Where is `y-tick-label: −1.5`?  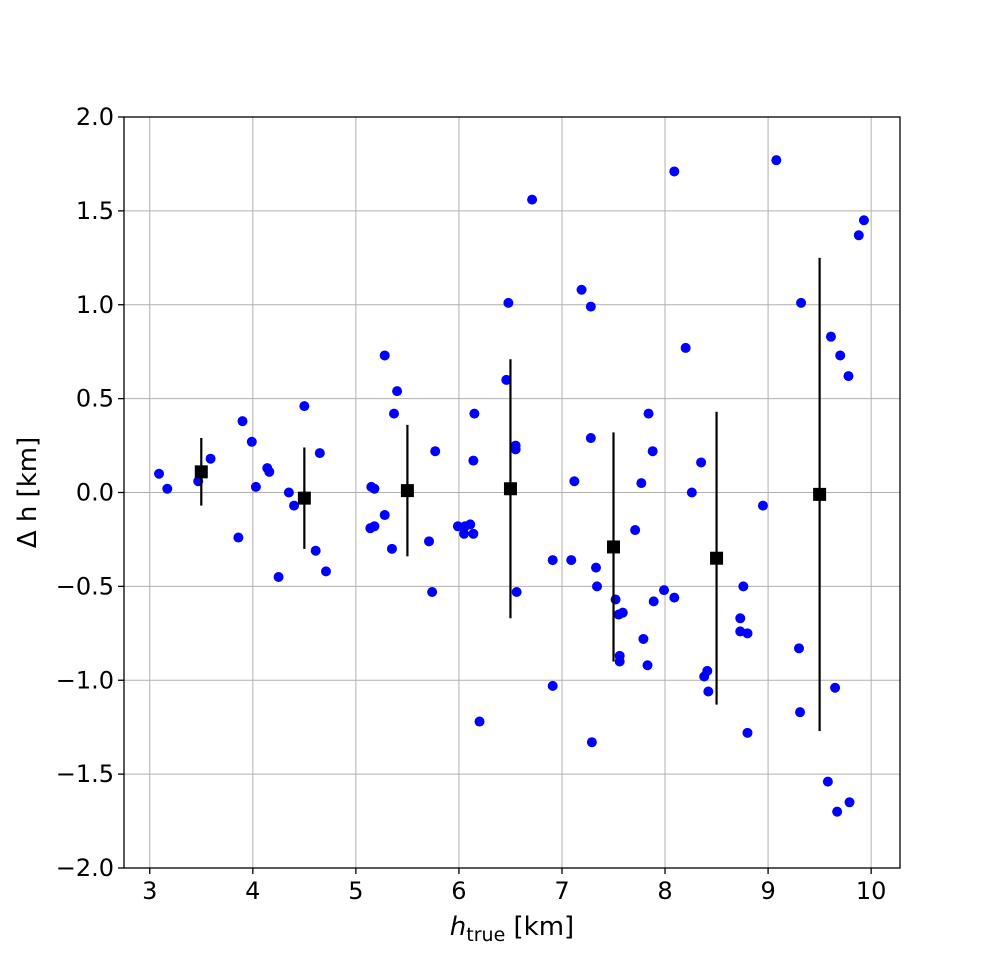
y-tick-label: −1.5 is located at coordinates (85, 774).